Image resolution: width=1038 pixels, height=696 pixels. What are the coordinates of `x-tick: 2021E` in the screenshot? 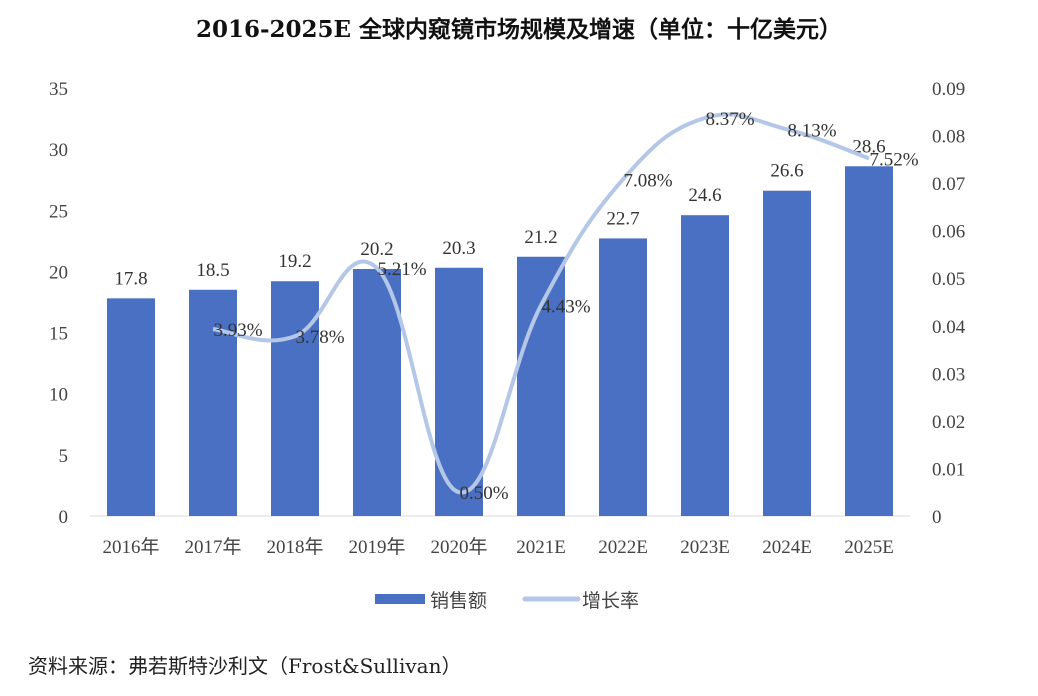 It's located at (541, 547).